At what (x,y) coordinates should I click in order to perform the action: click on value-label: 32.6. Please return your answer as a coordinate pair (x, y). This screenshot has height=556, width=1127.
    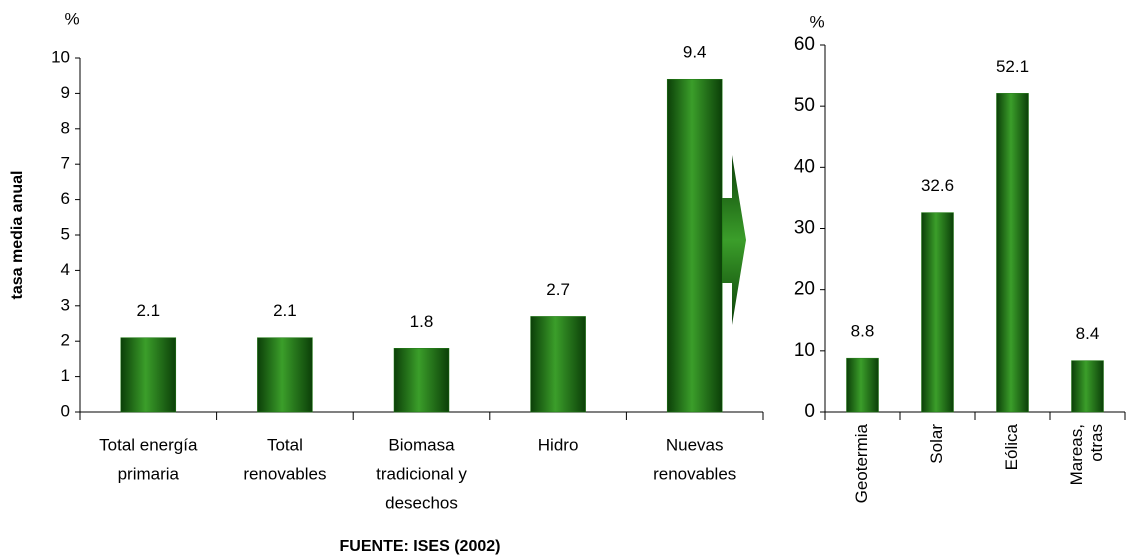
    Looking at the image, I should click on (937, 185).